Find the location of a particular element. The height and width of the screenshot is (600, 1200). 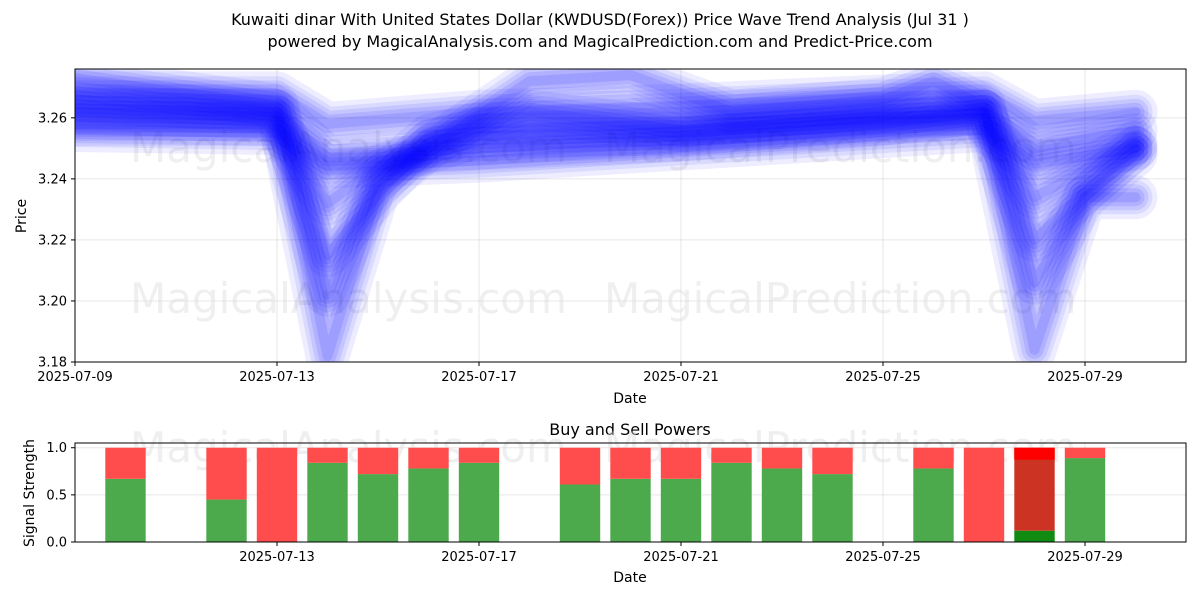

price-xtick-label: 2025-07-09 is located at coordinates (75, 377).